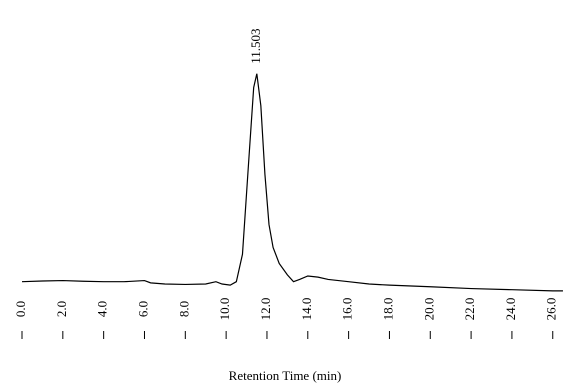 Image resolution: width=576 pixels, height=389 pixels. Describe the element at coordinates (469, 309) in the screenshot. I see `x-tick-label: 22.0` at that location.